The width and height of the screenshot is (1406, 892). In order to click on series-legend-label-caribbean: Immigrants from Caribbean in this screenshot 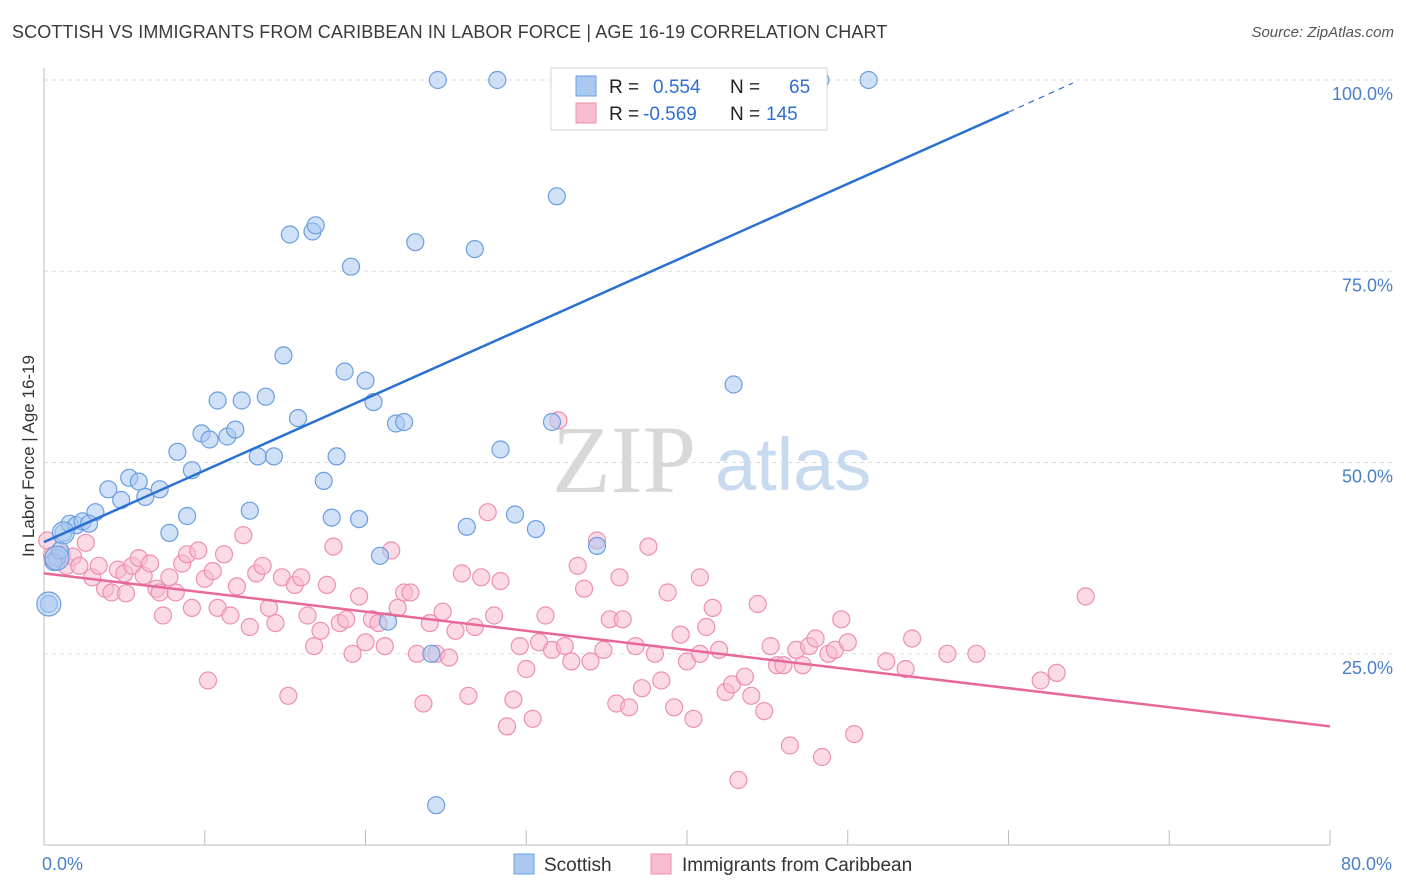, I will do `click(797, 865)`.